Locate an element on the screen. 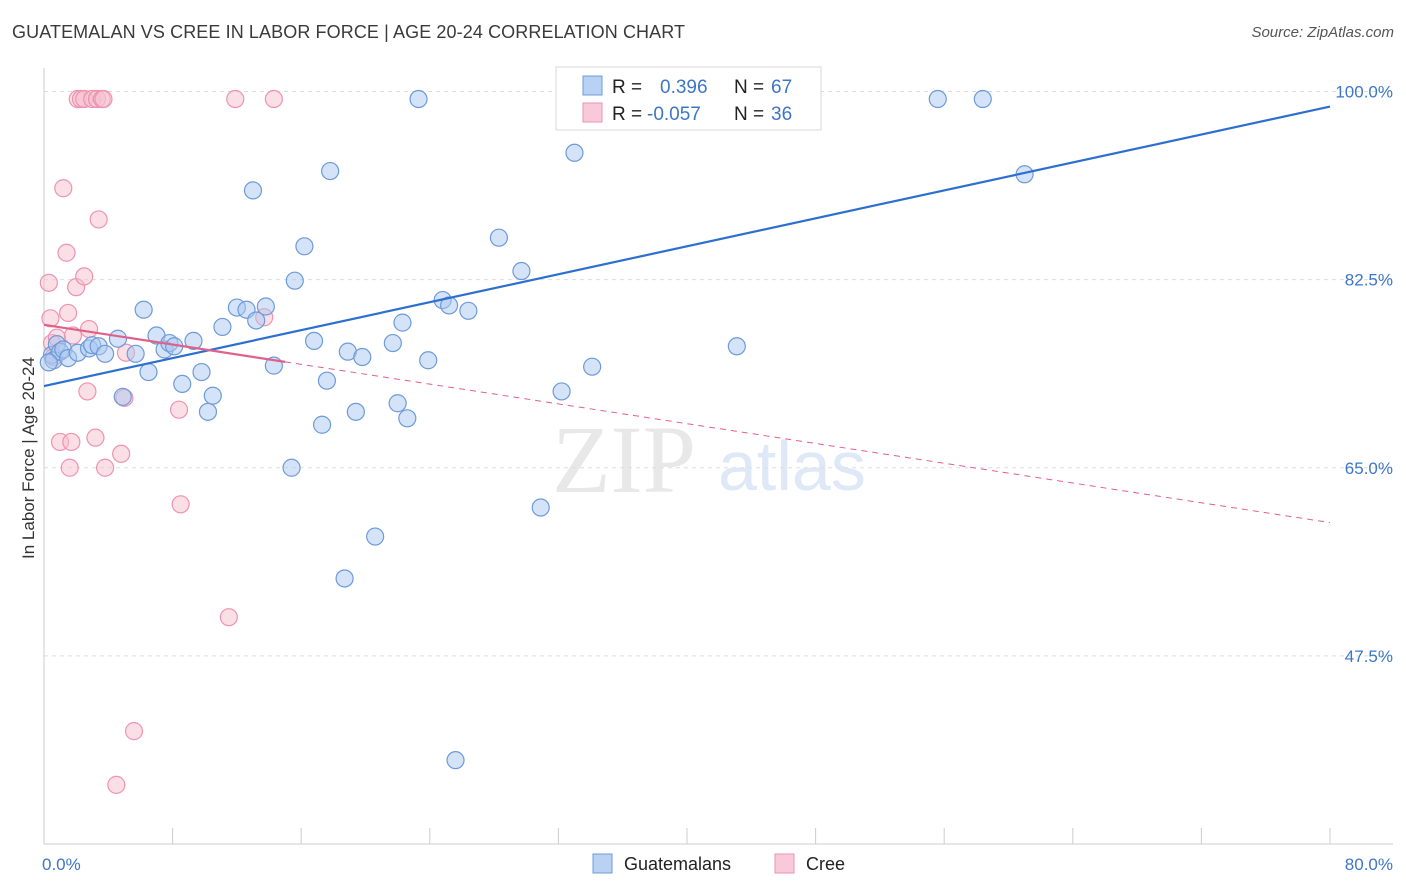 Image resolution: width=1406 pixels, height=892 pixels. watermark-atlas: atlas is located at coordinates (792, 466).